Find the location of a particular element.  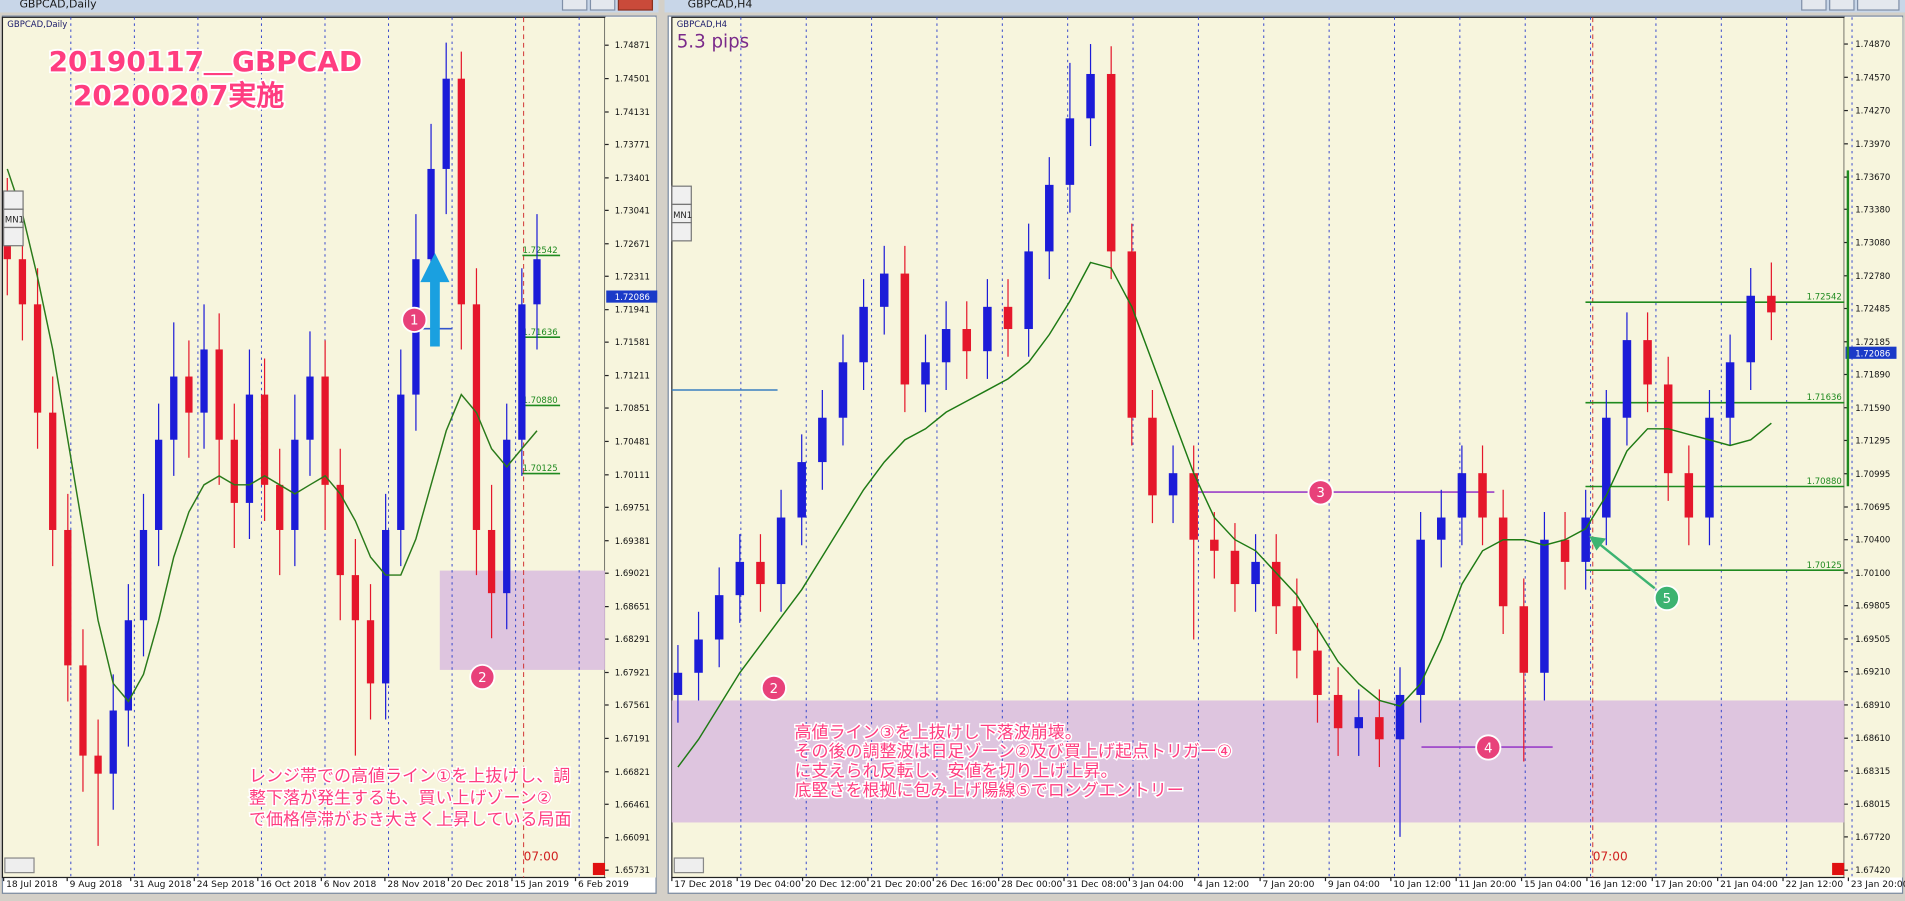

x-tick-label: 9 Aug 2018 is located at coordinates (96, 885).